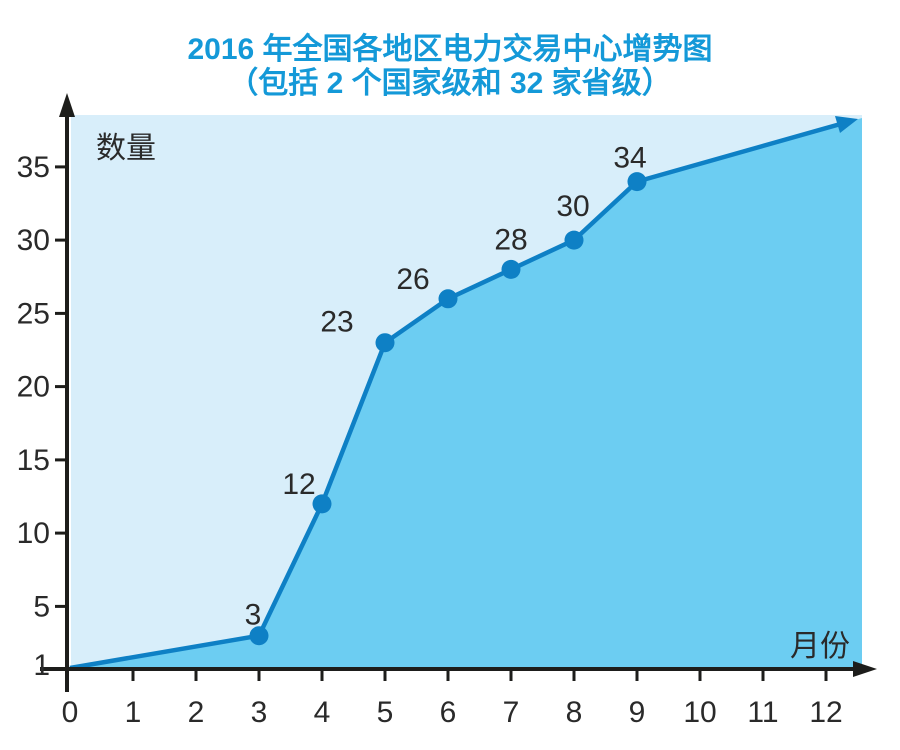 This screenshot has width=900, height=750. Describe the element at coordinates (637, 712) in the screenshot. I see `x-tick-label: 9` at that location.